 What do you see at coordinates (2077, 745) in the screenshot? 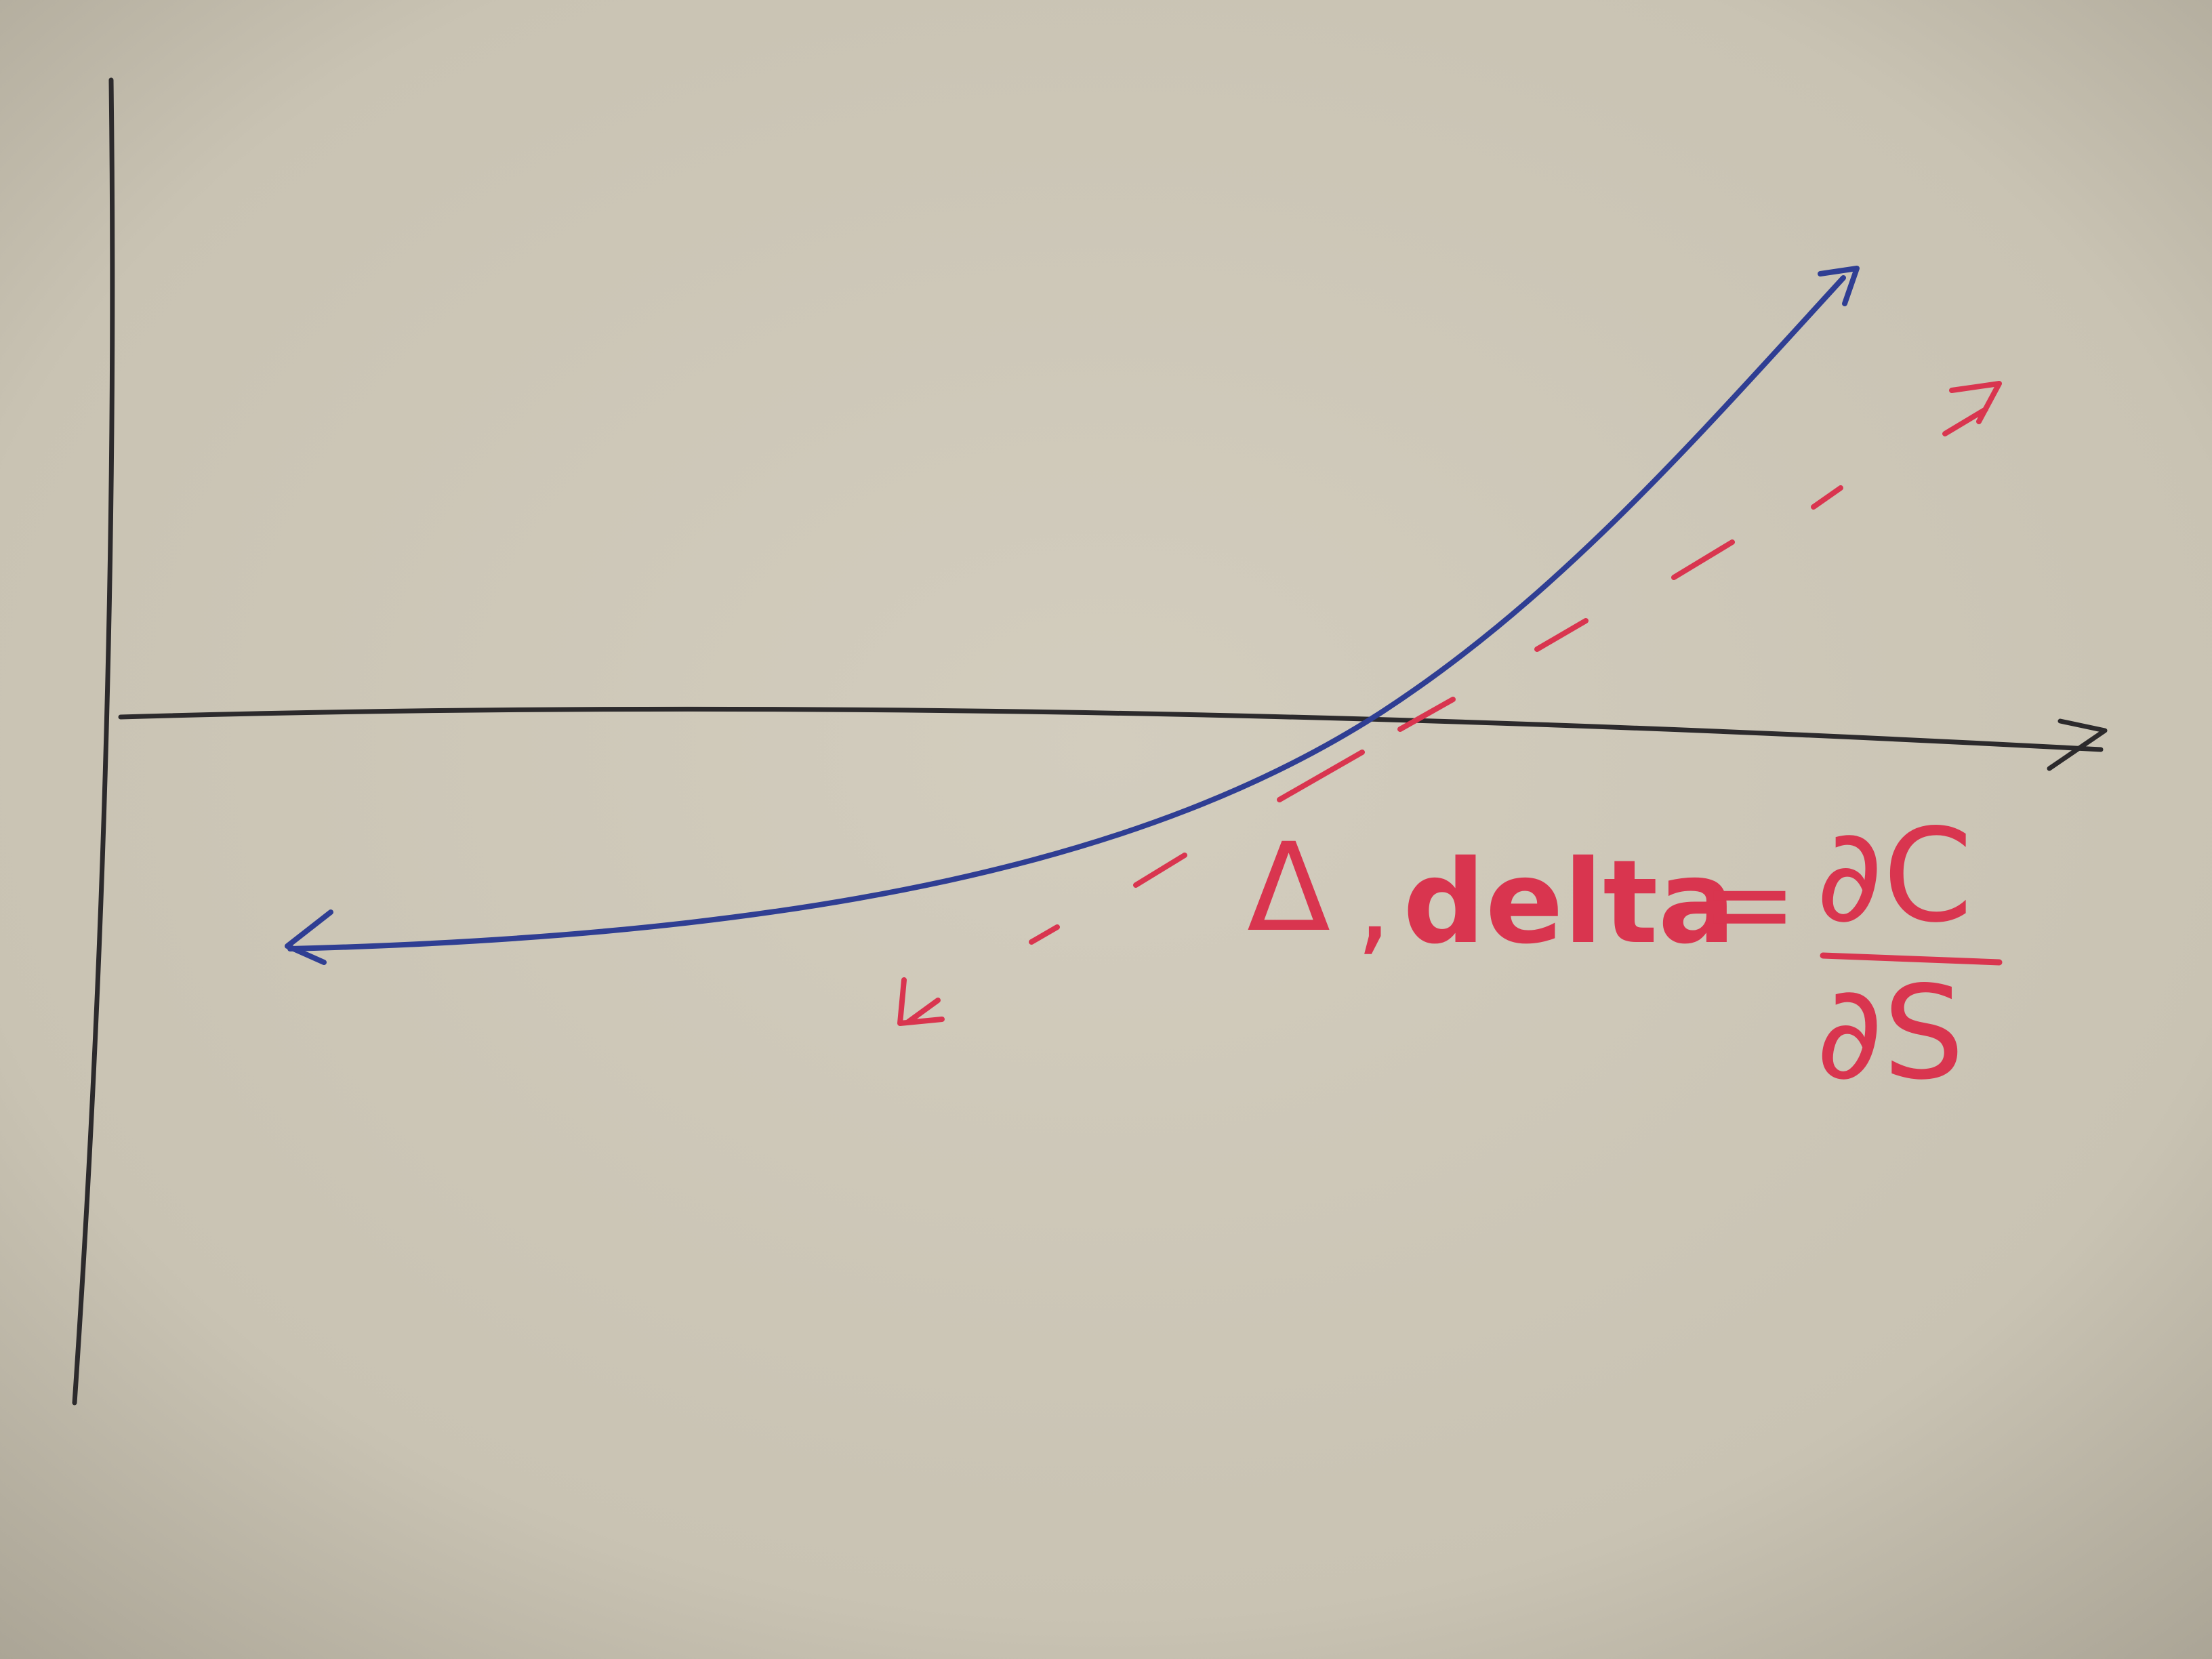
I see `x-axis-arrowhead` at bounding box center [2077, 745].